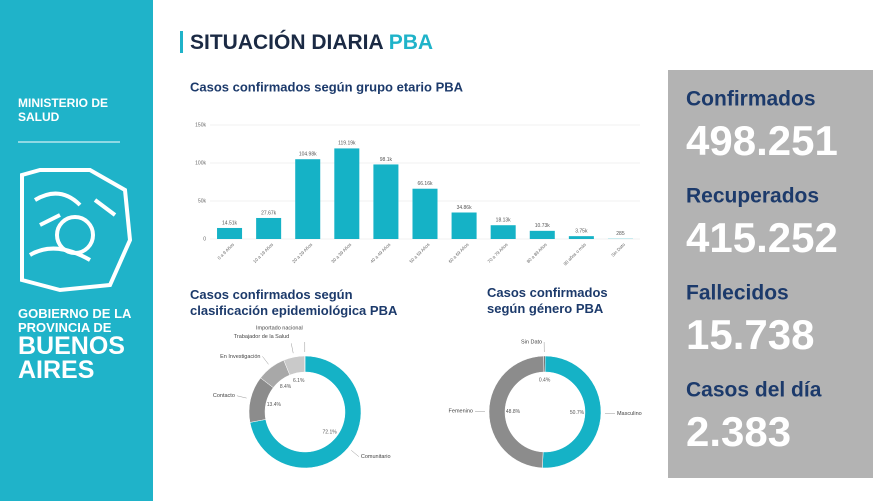  Describe the element at coordinates (226, 250) in the screenshot. I see `x-tick-label: 0 a 9 Años` at that location.